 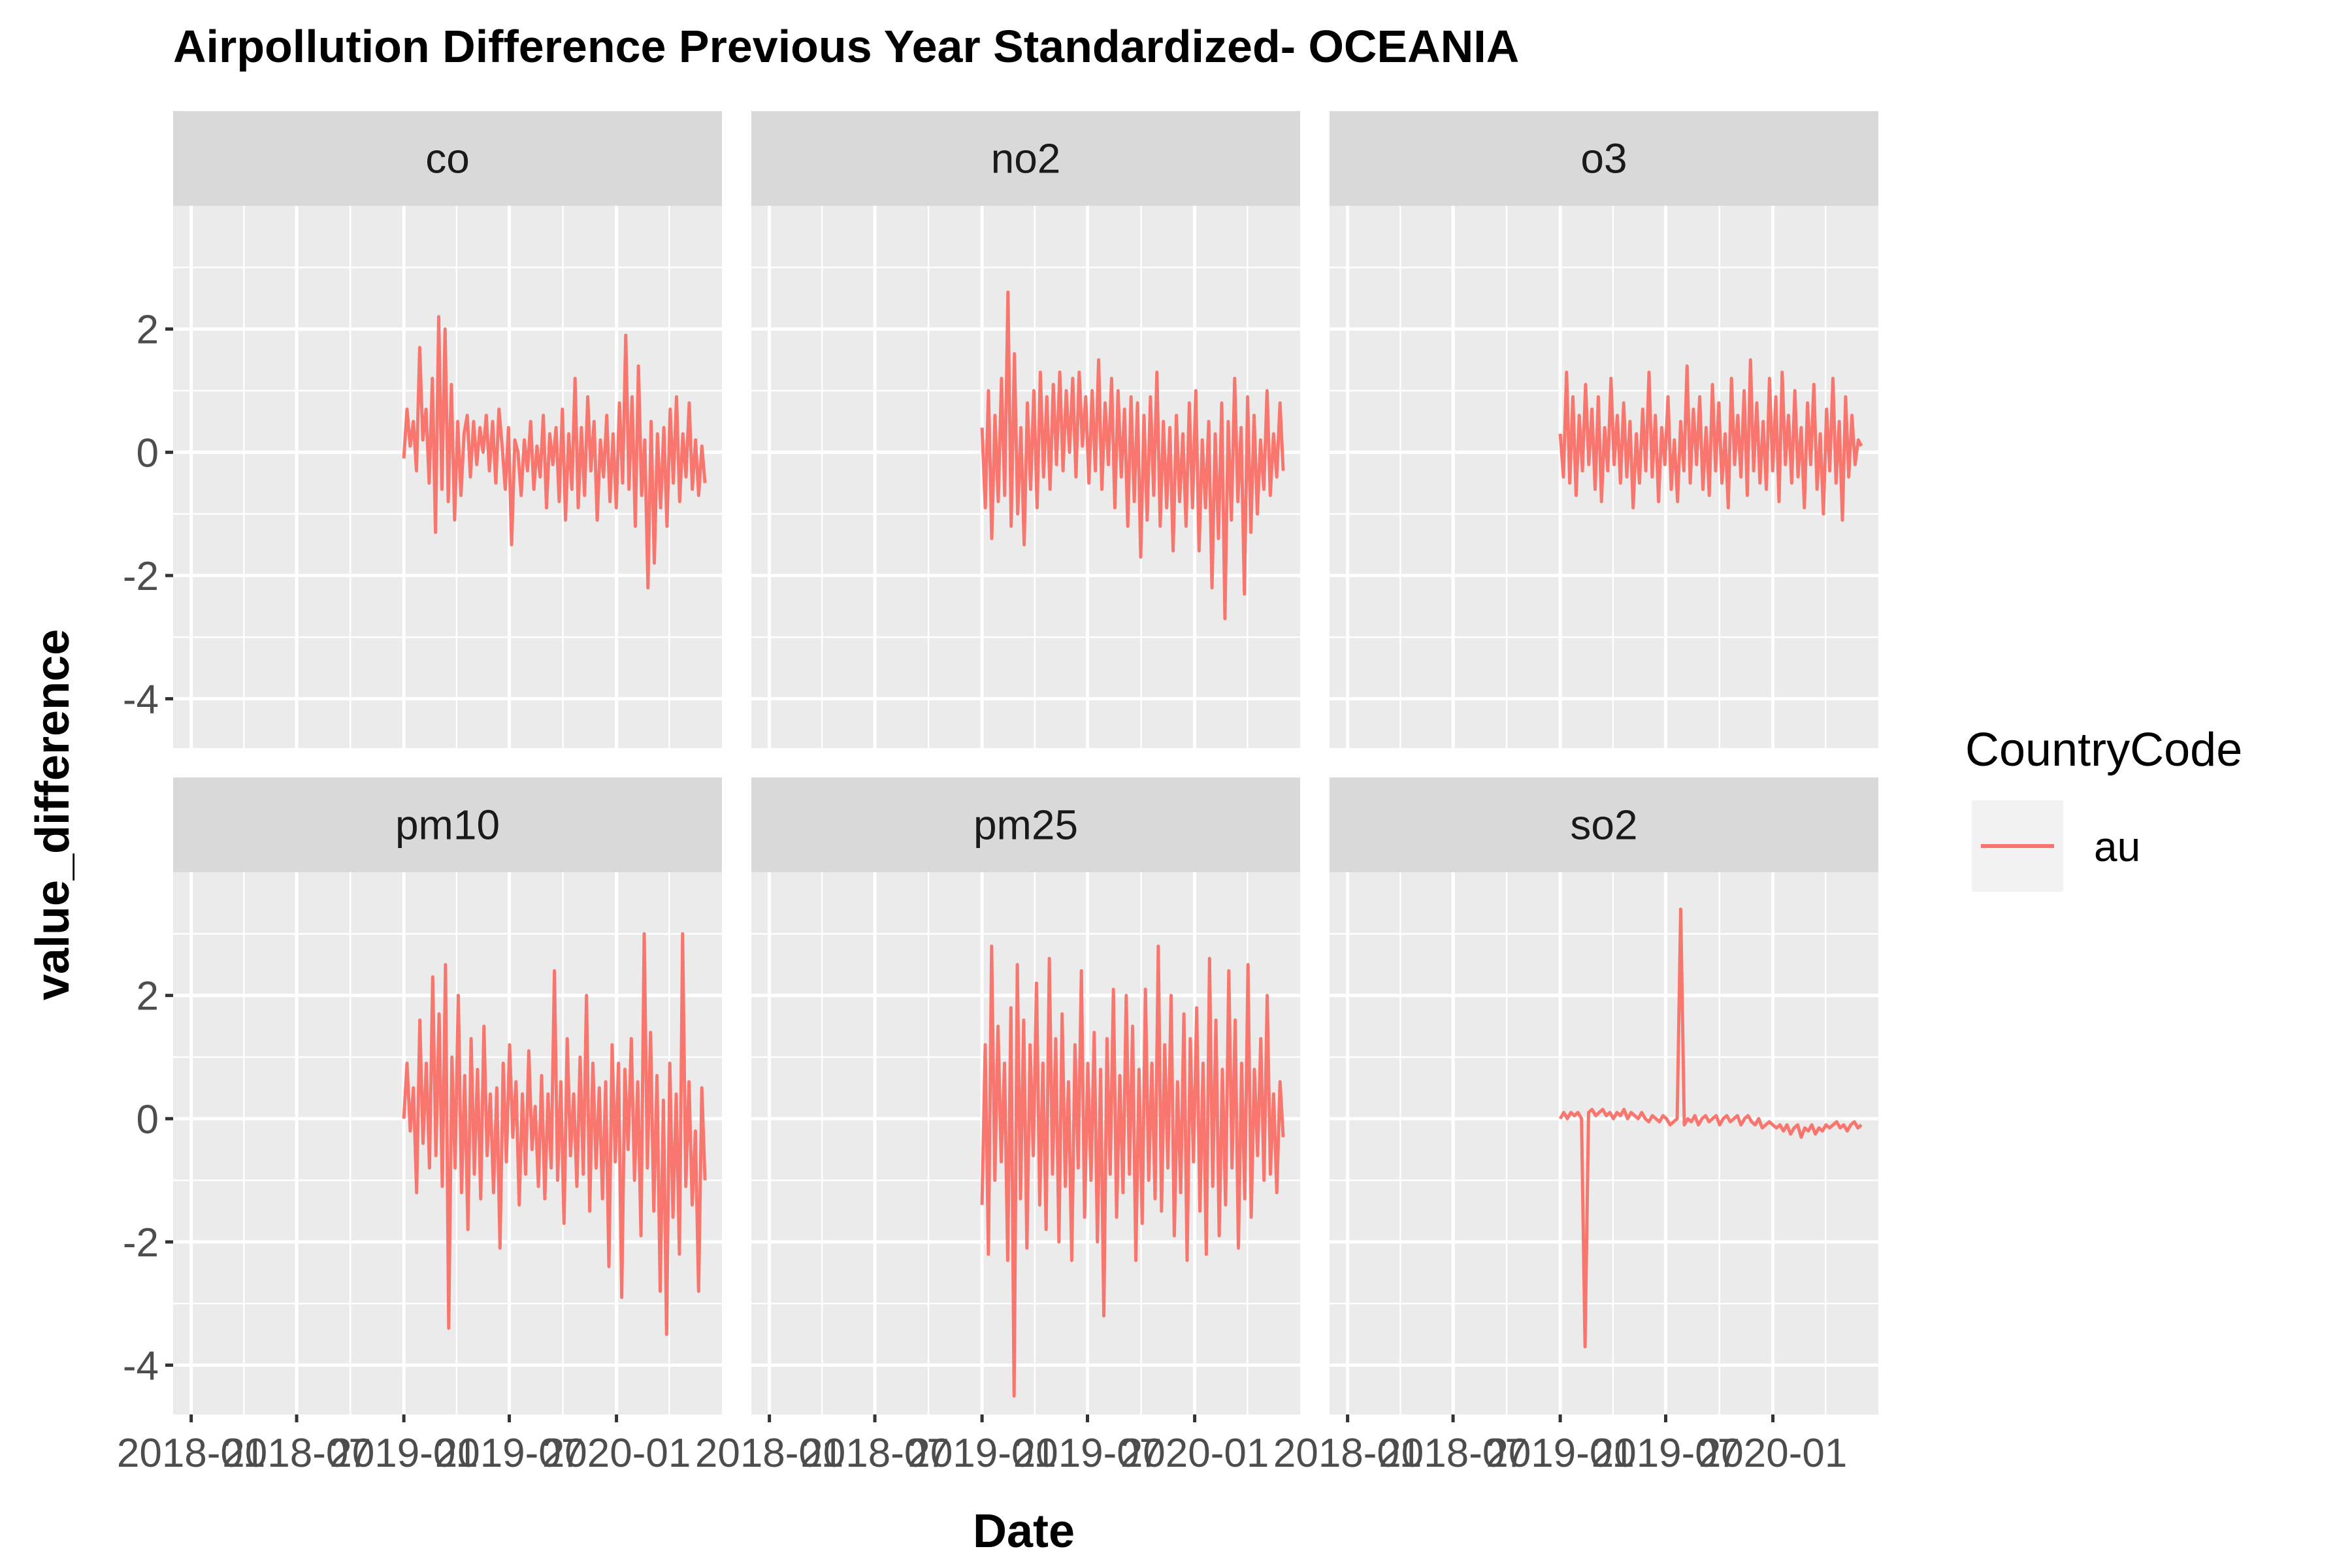 What do you see at coordinates (1132, 455) in the screenshot?
I see `series-line-au-no2` at bounding box center [1132, 455].